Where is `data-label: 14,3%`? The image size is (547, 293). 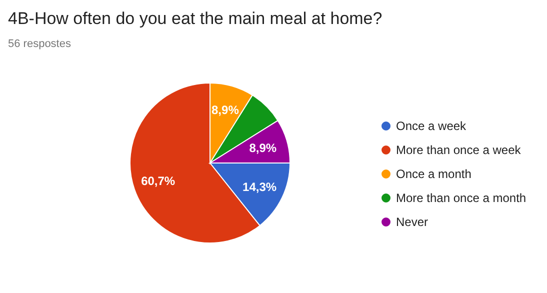
data-label: 14,3% is located at coordinates (259, 187).